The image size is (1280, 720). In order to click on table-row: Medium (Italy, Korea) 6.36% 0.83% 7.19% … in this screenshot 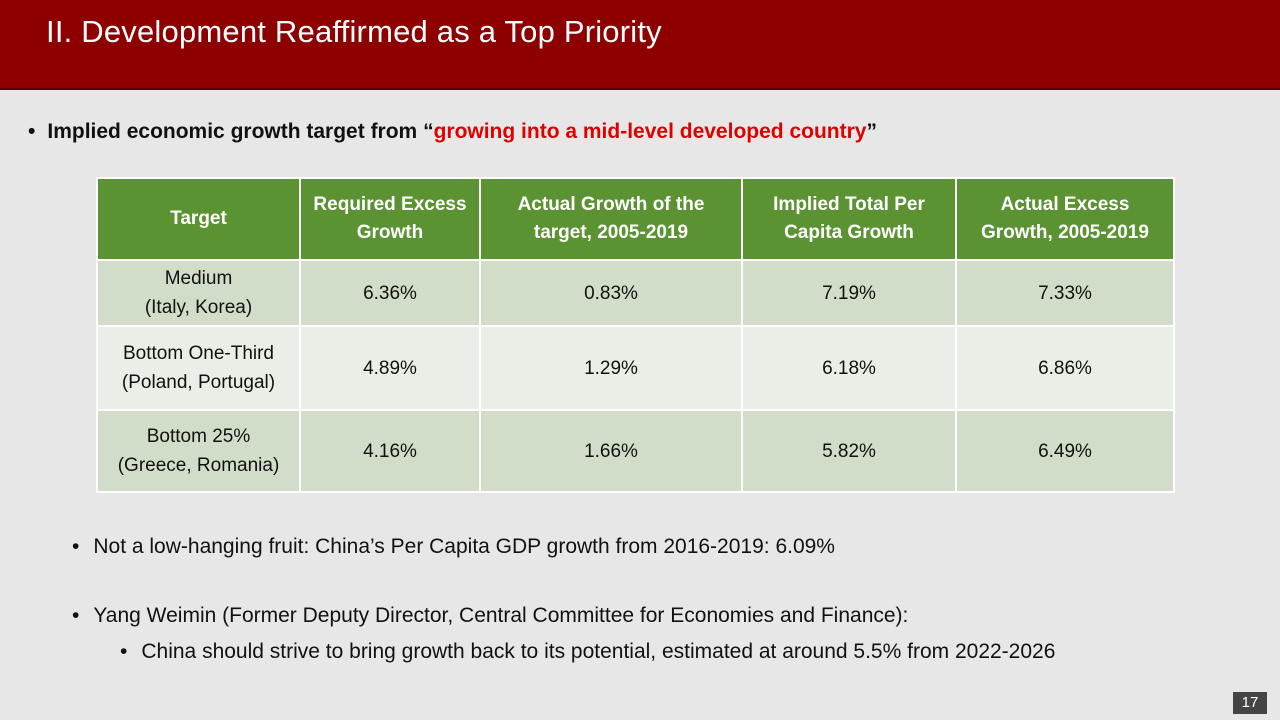, I will do `click(635, 293)`.